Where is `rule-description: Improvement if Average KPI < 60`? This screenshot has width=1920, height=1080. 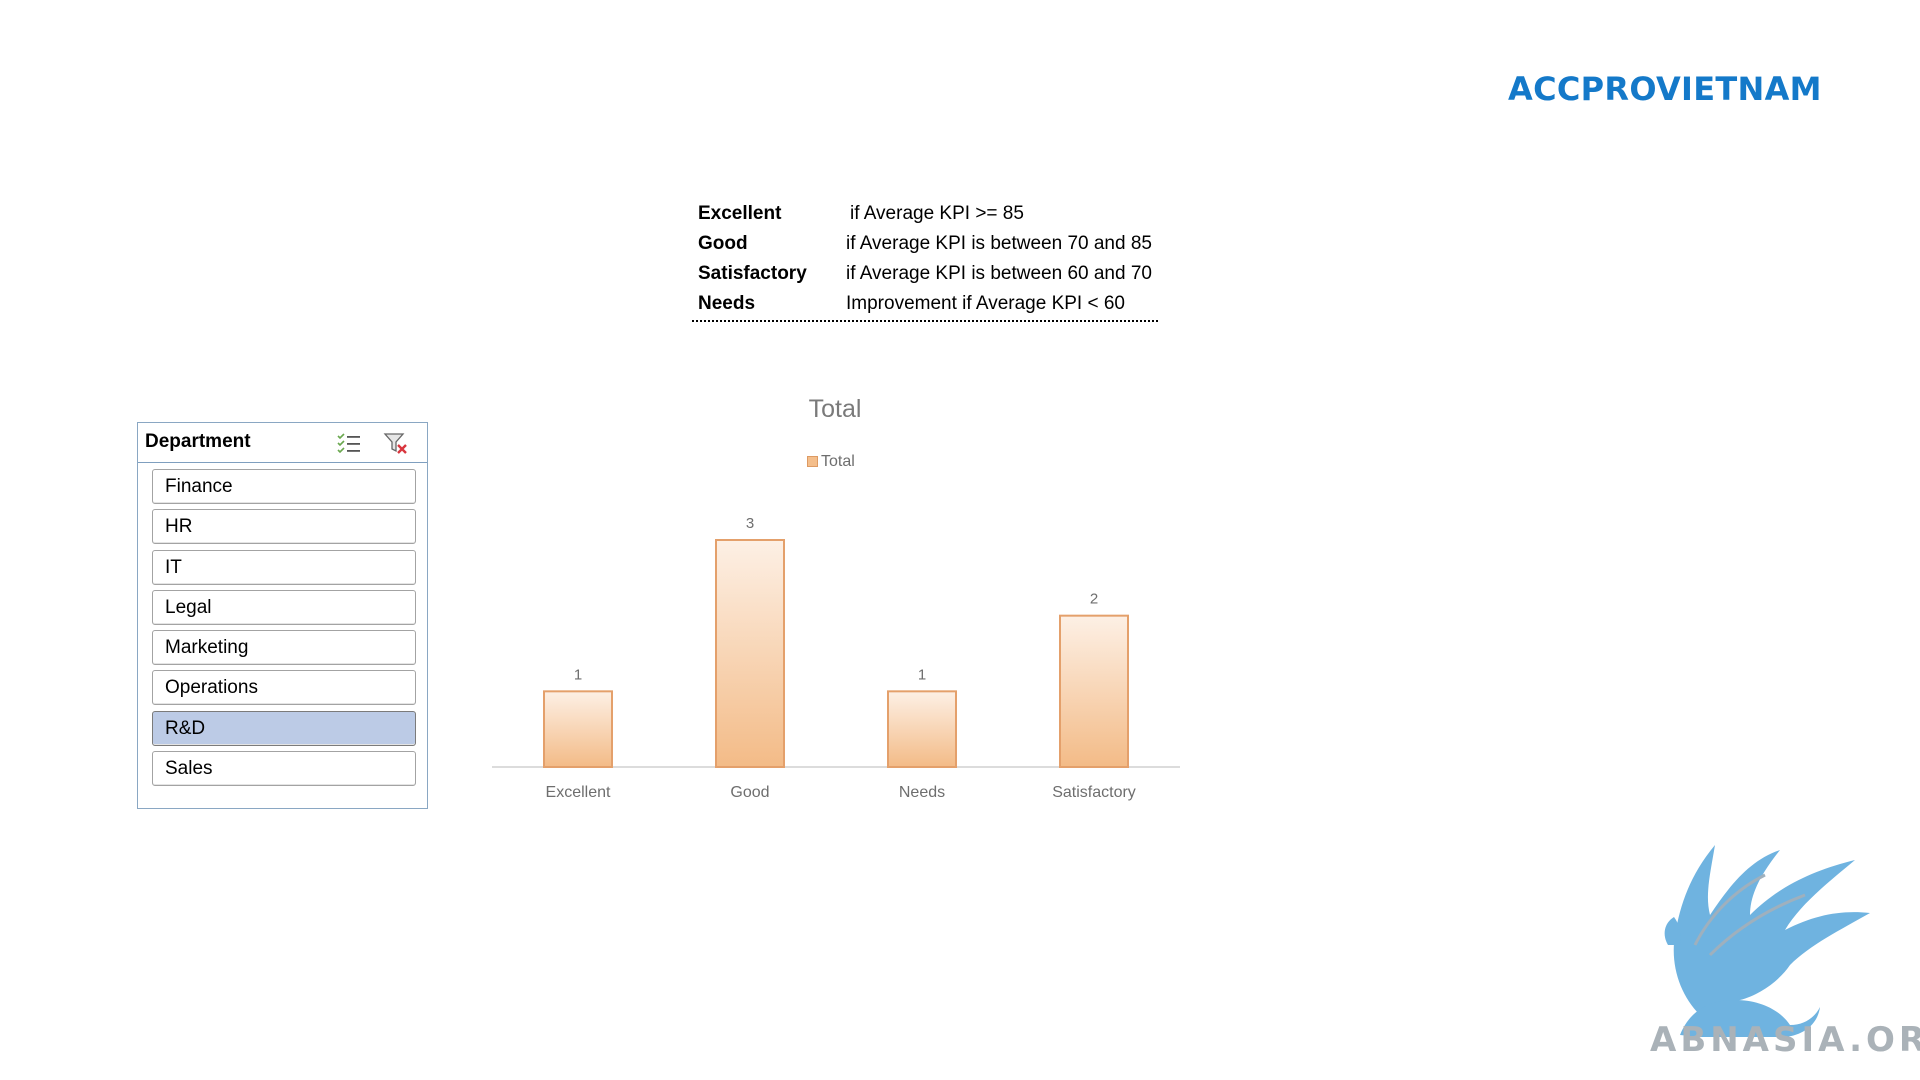
rule-description: Improvement if Average KPI < 60 is located at coordinates (985, 303).